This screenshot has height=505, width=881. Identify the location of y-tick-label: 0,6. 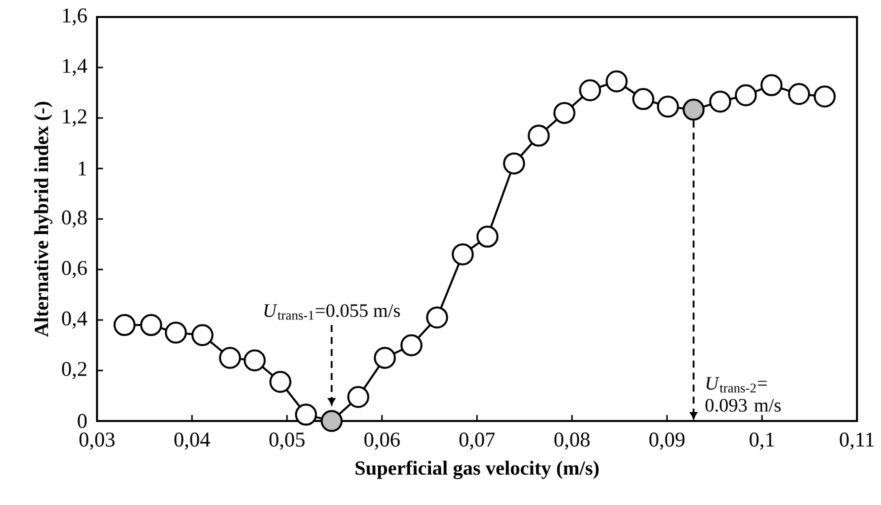
(74, 269).